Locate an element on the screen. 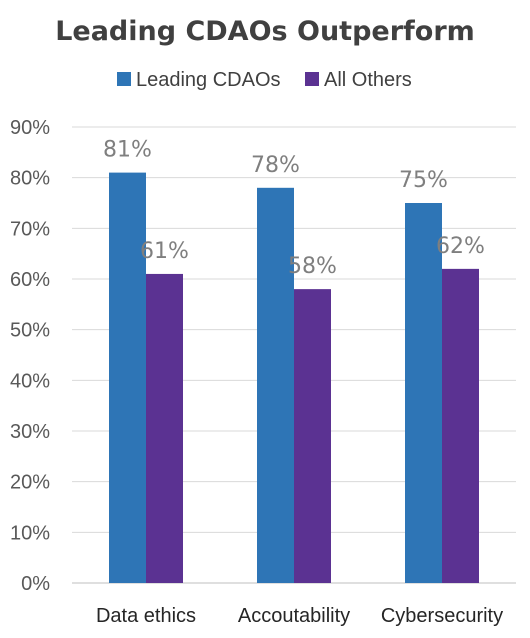 This screenshot has height=638, width=530. y-tick-label: 30% is located at coordinates (30, 432).